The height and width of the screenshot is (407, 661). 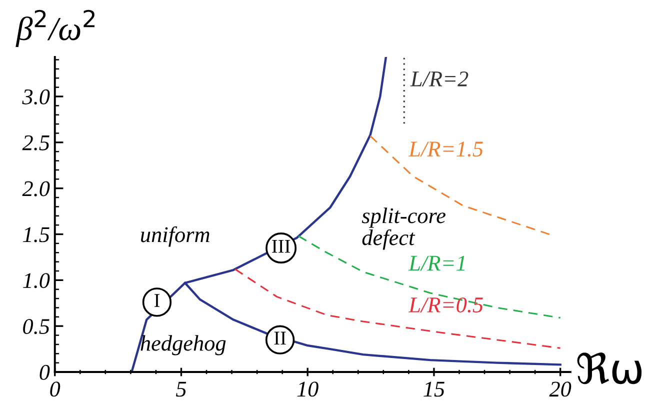 I want to click on annotation: III, so click(x=281, y=246).